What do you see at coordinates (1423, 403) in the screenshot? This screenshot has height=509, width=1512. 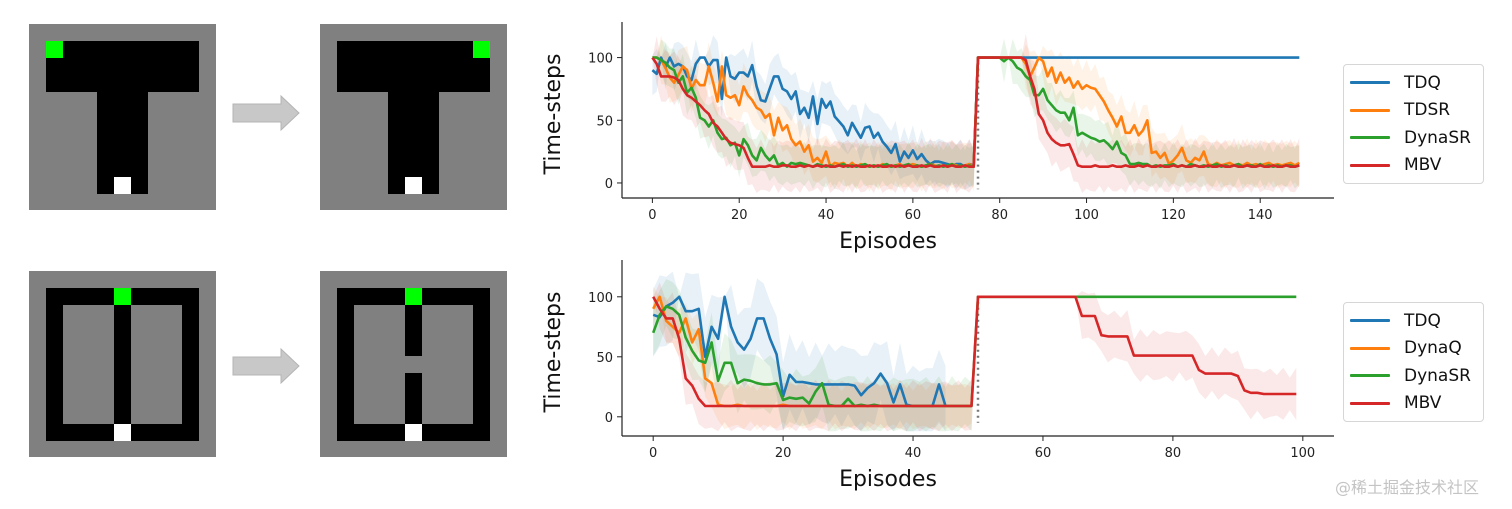 I see `legend-label: MBV` at bounding box center [1423, 403].